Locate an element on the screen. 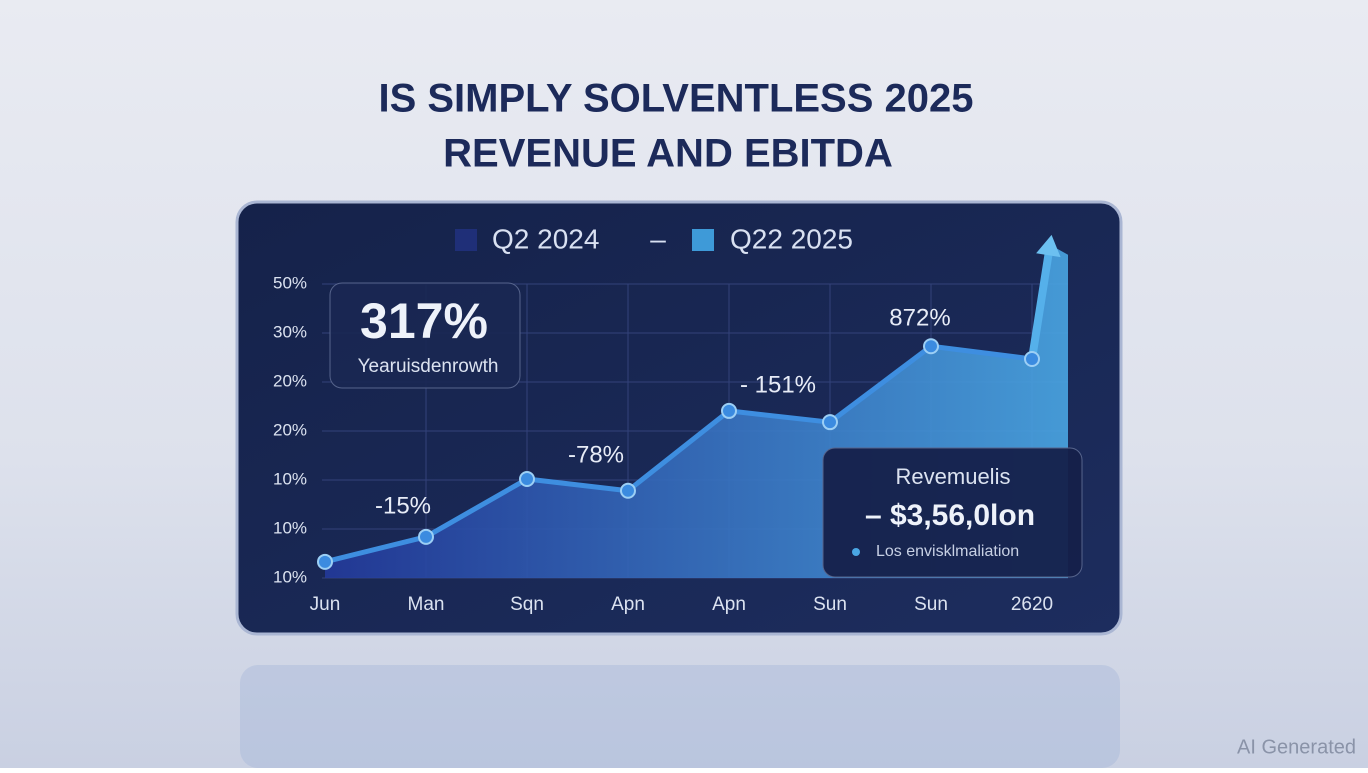 This screenshot has height=773, width=1368. callout-note: Los envisklmaliation is located at coordinates (947, 551).